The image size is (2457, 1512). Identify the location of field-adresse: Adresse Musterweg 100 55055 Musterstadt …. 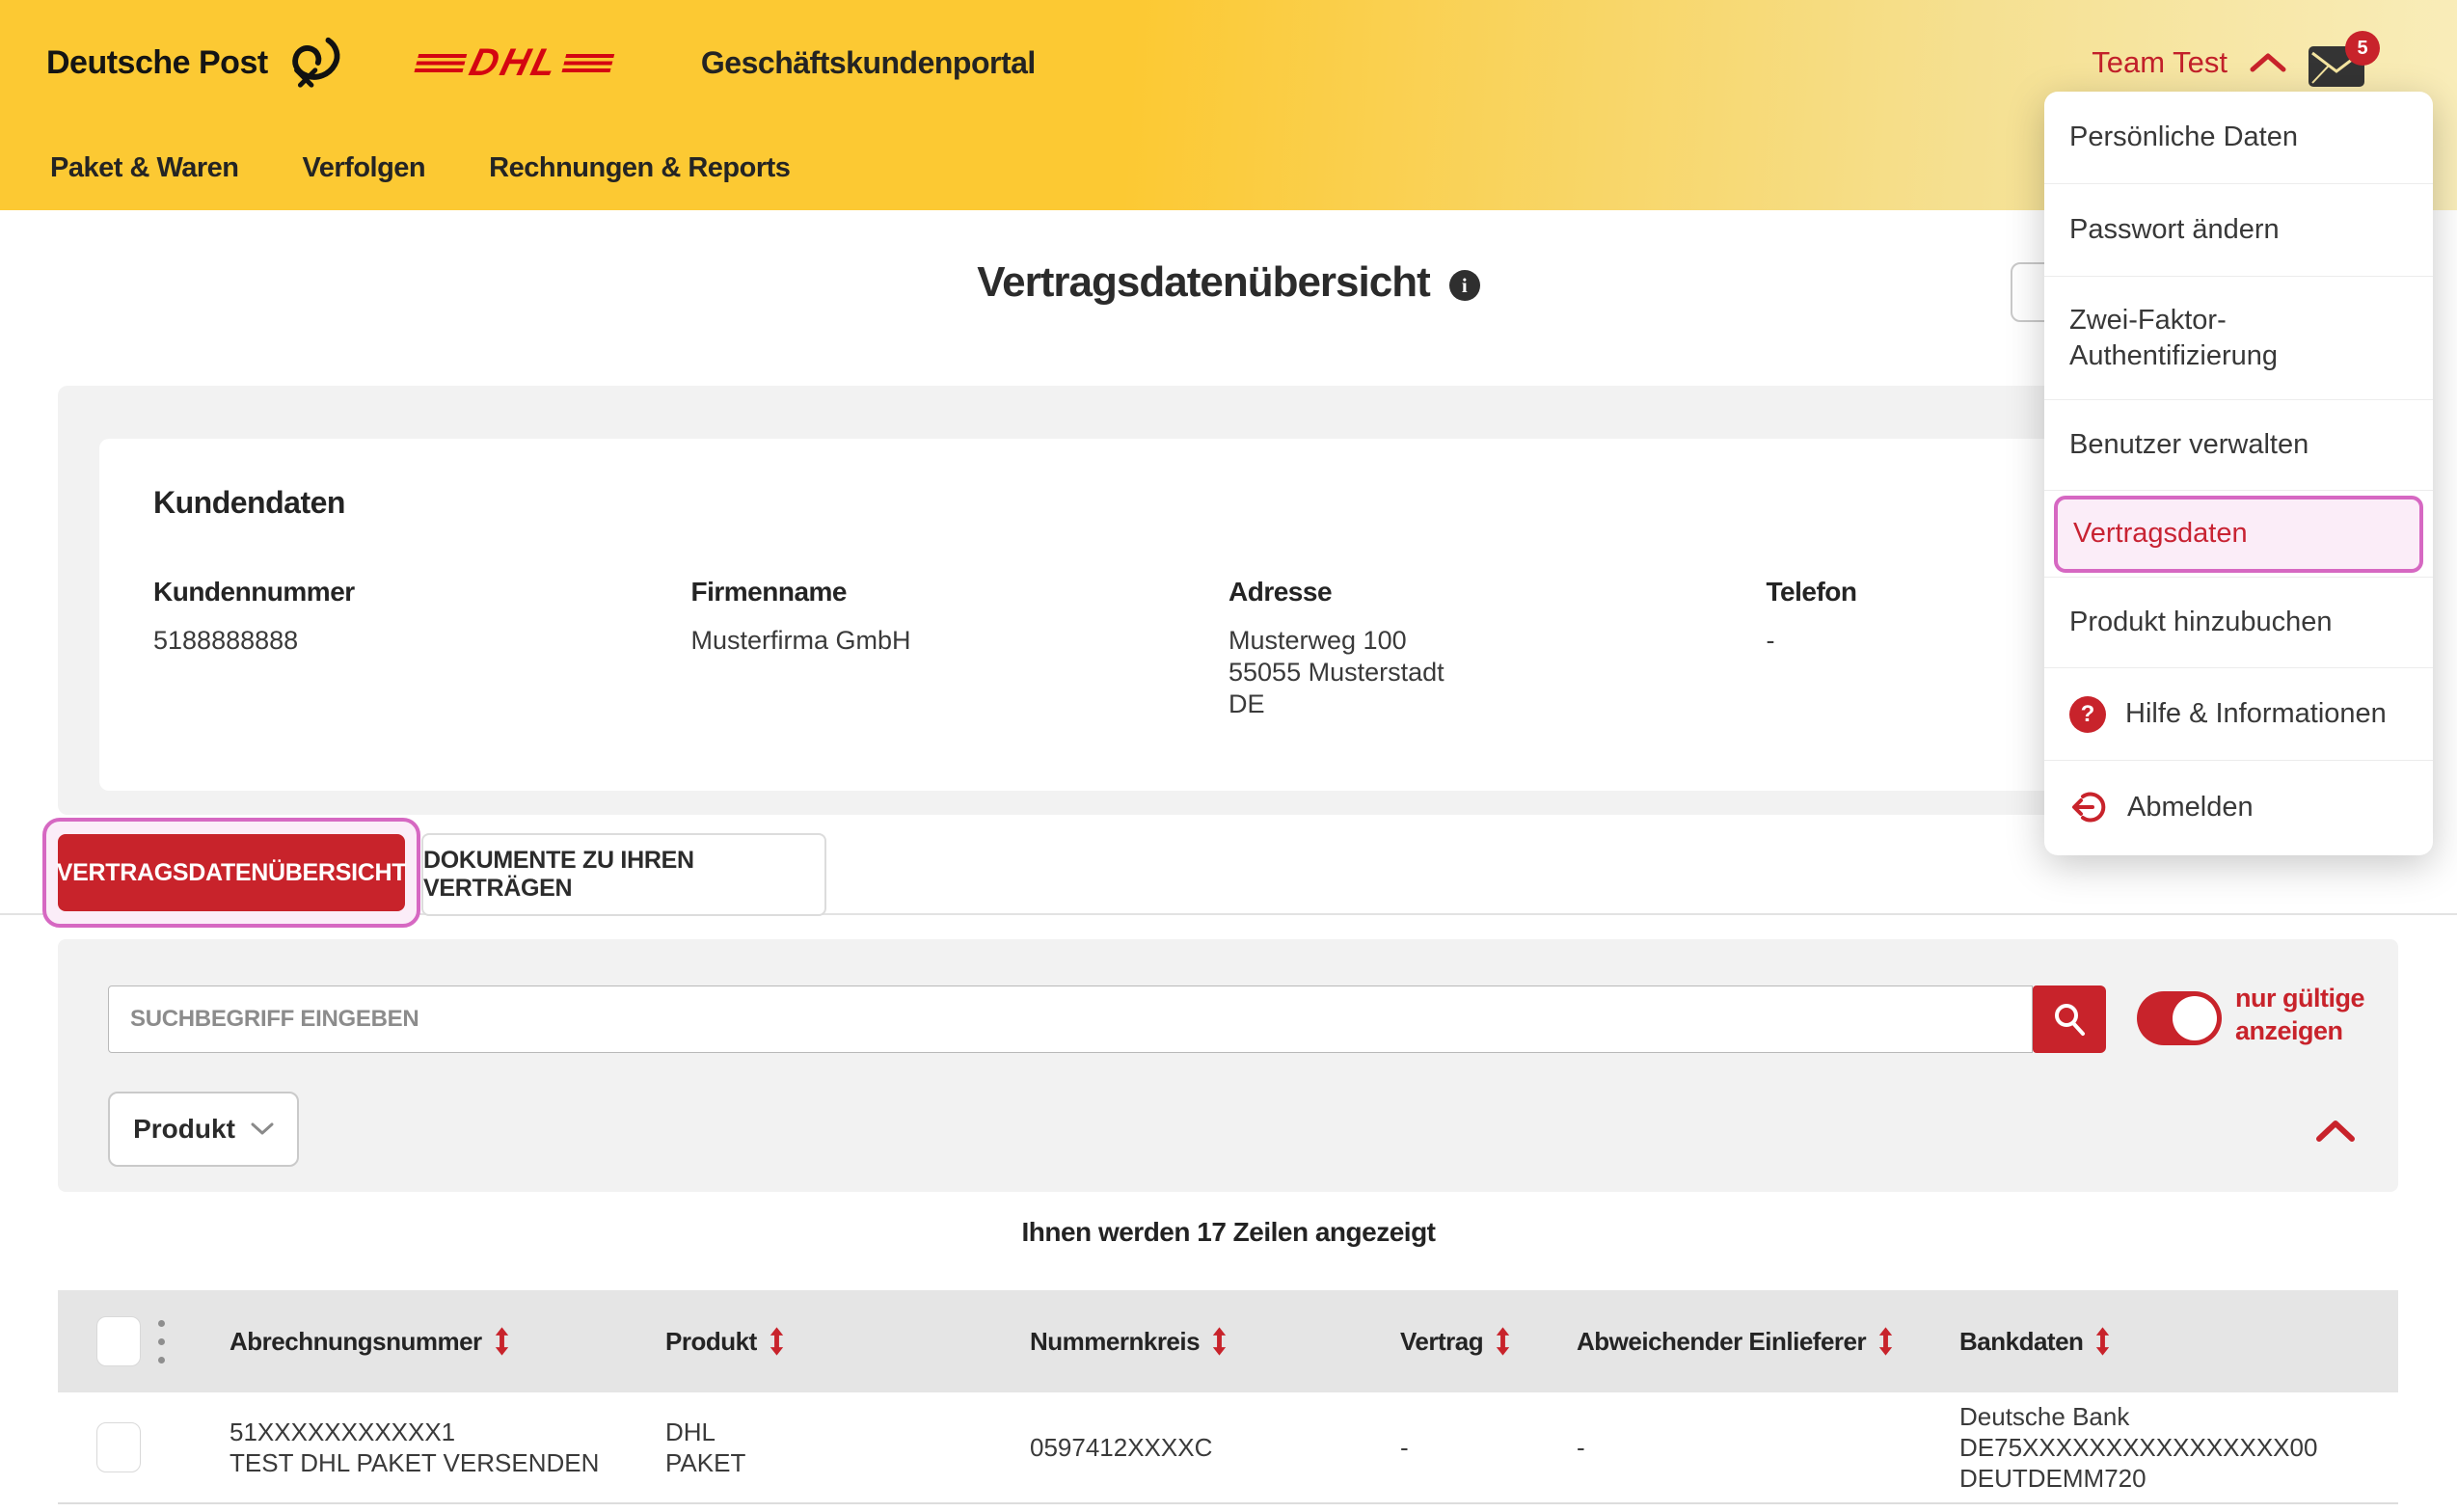
(1497, 648).